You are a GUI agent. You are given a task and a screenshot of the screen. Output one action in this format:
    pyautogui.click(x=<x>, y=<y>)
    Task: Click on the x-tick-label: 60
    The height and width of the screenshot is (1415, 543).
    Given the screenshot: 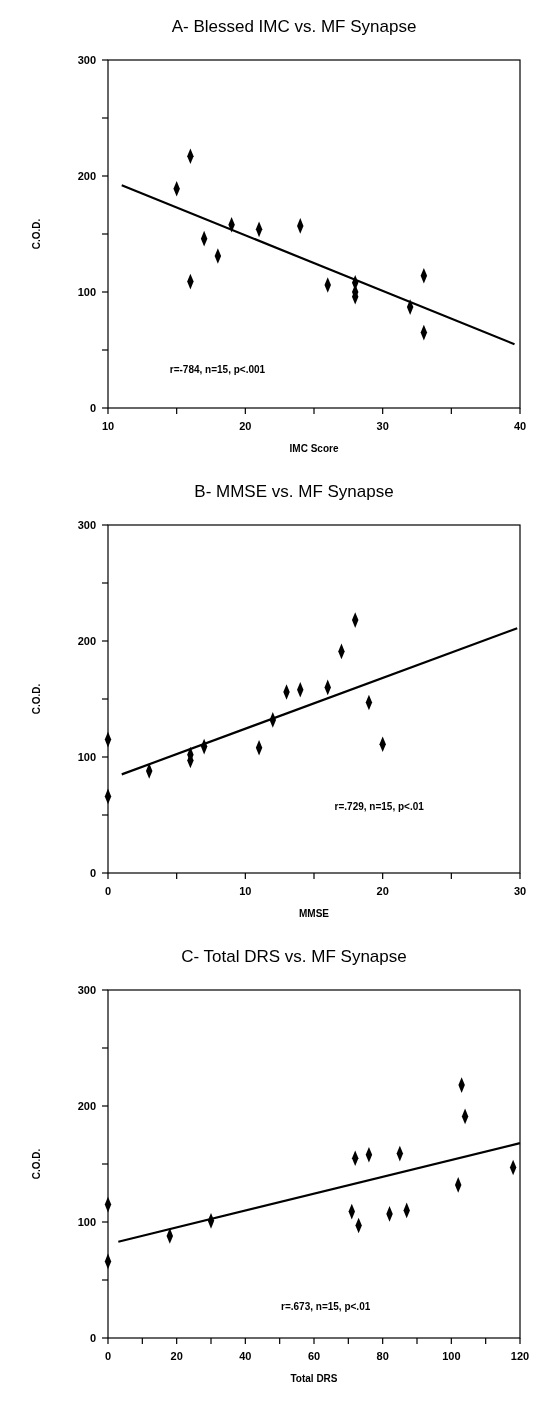 What is the action you would take?
    pyautogui.click(x=314, y=1356)
    